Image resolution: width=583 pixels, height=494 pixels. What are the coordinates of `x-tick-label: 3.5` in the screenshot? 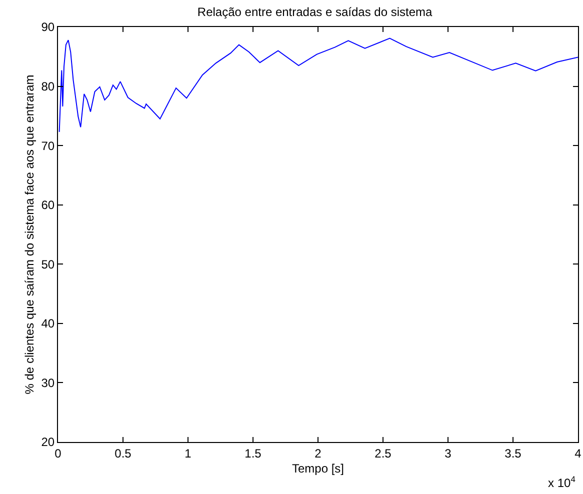 It's located at (513, 453).